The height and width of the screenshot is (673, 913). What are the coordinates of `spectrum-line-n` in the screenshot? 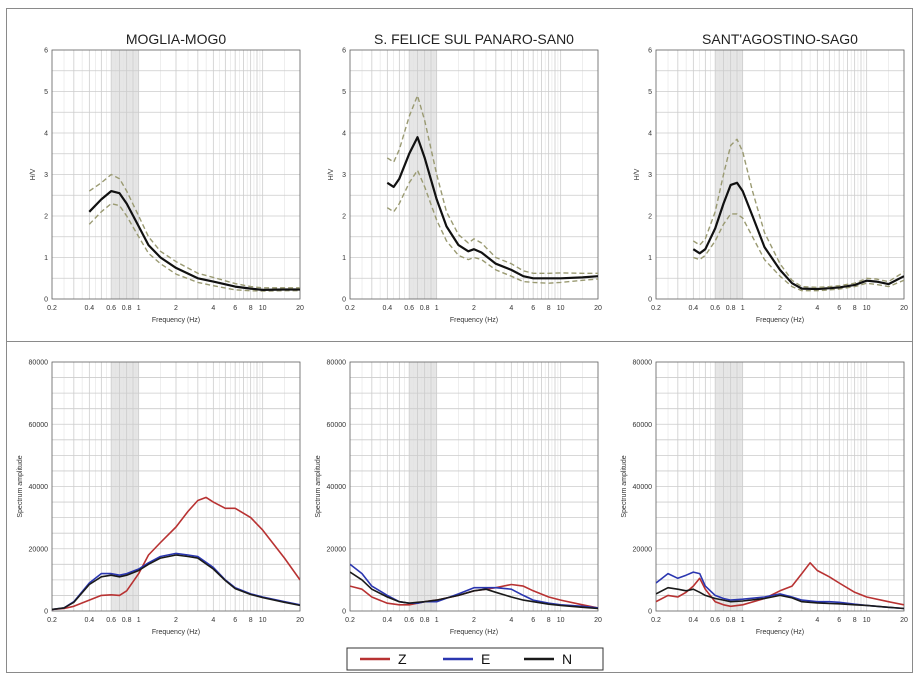 It's located at (474, 590).